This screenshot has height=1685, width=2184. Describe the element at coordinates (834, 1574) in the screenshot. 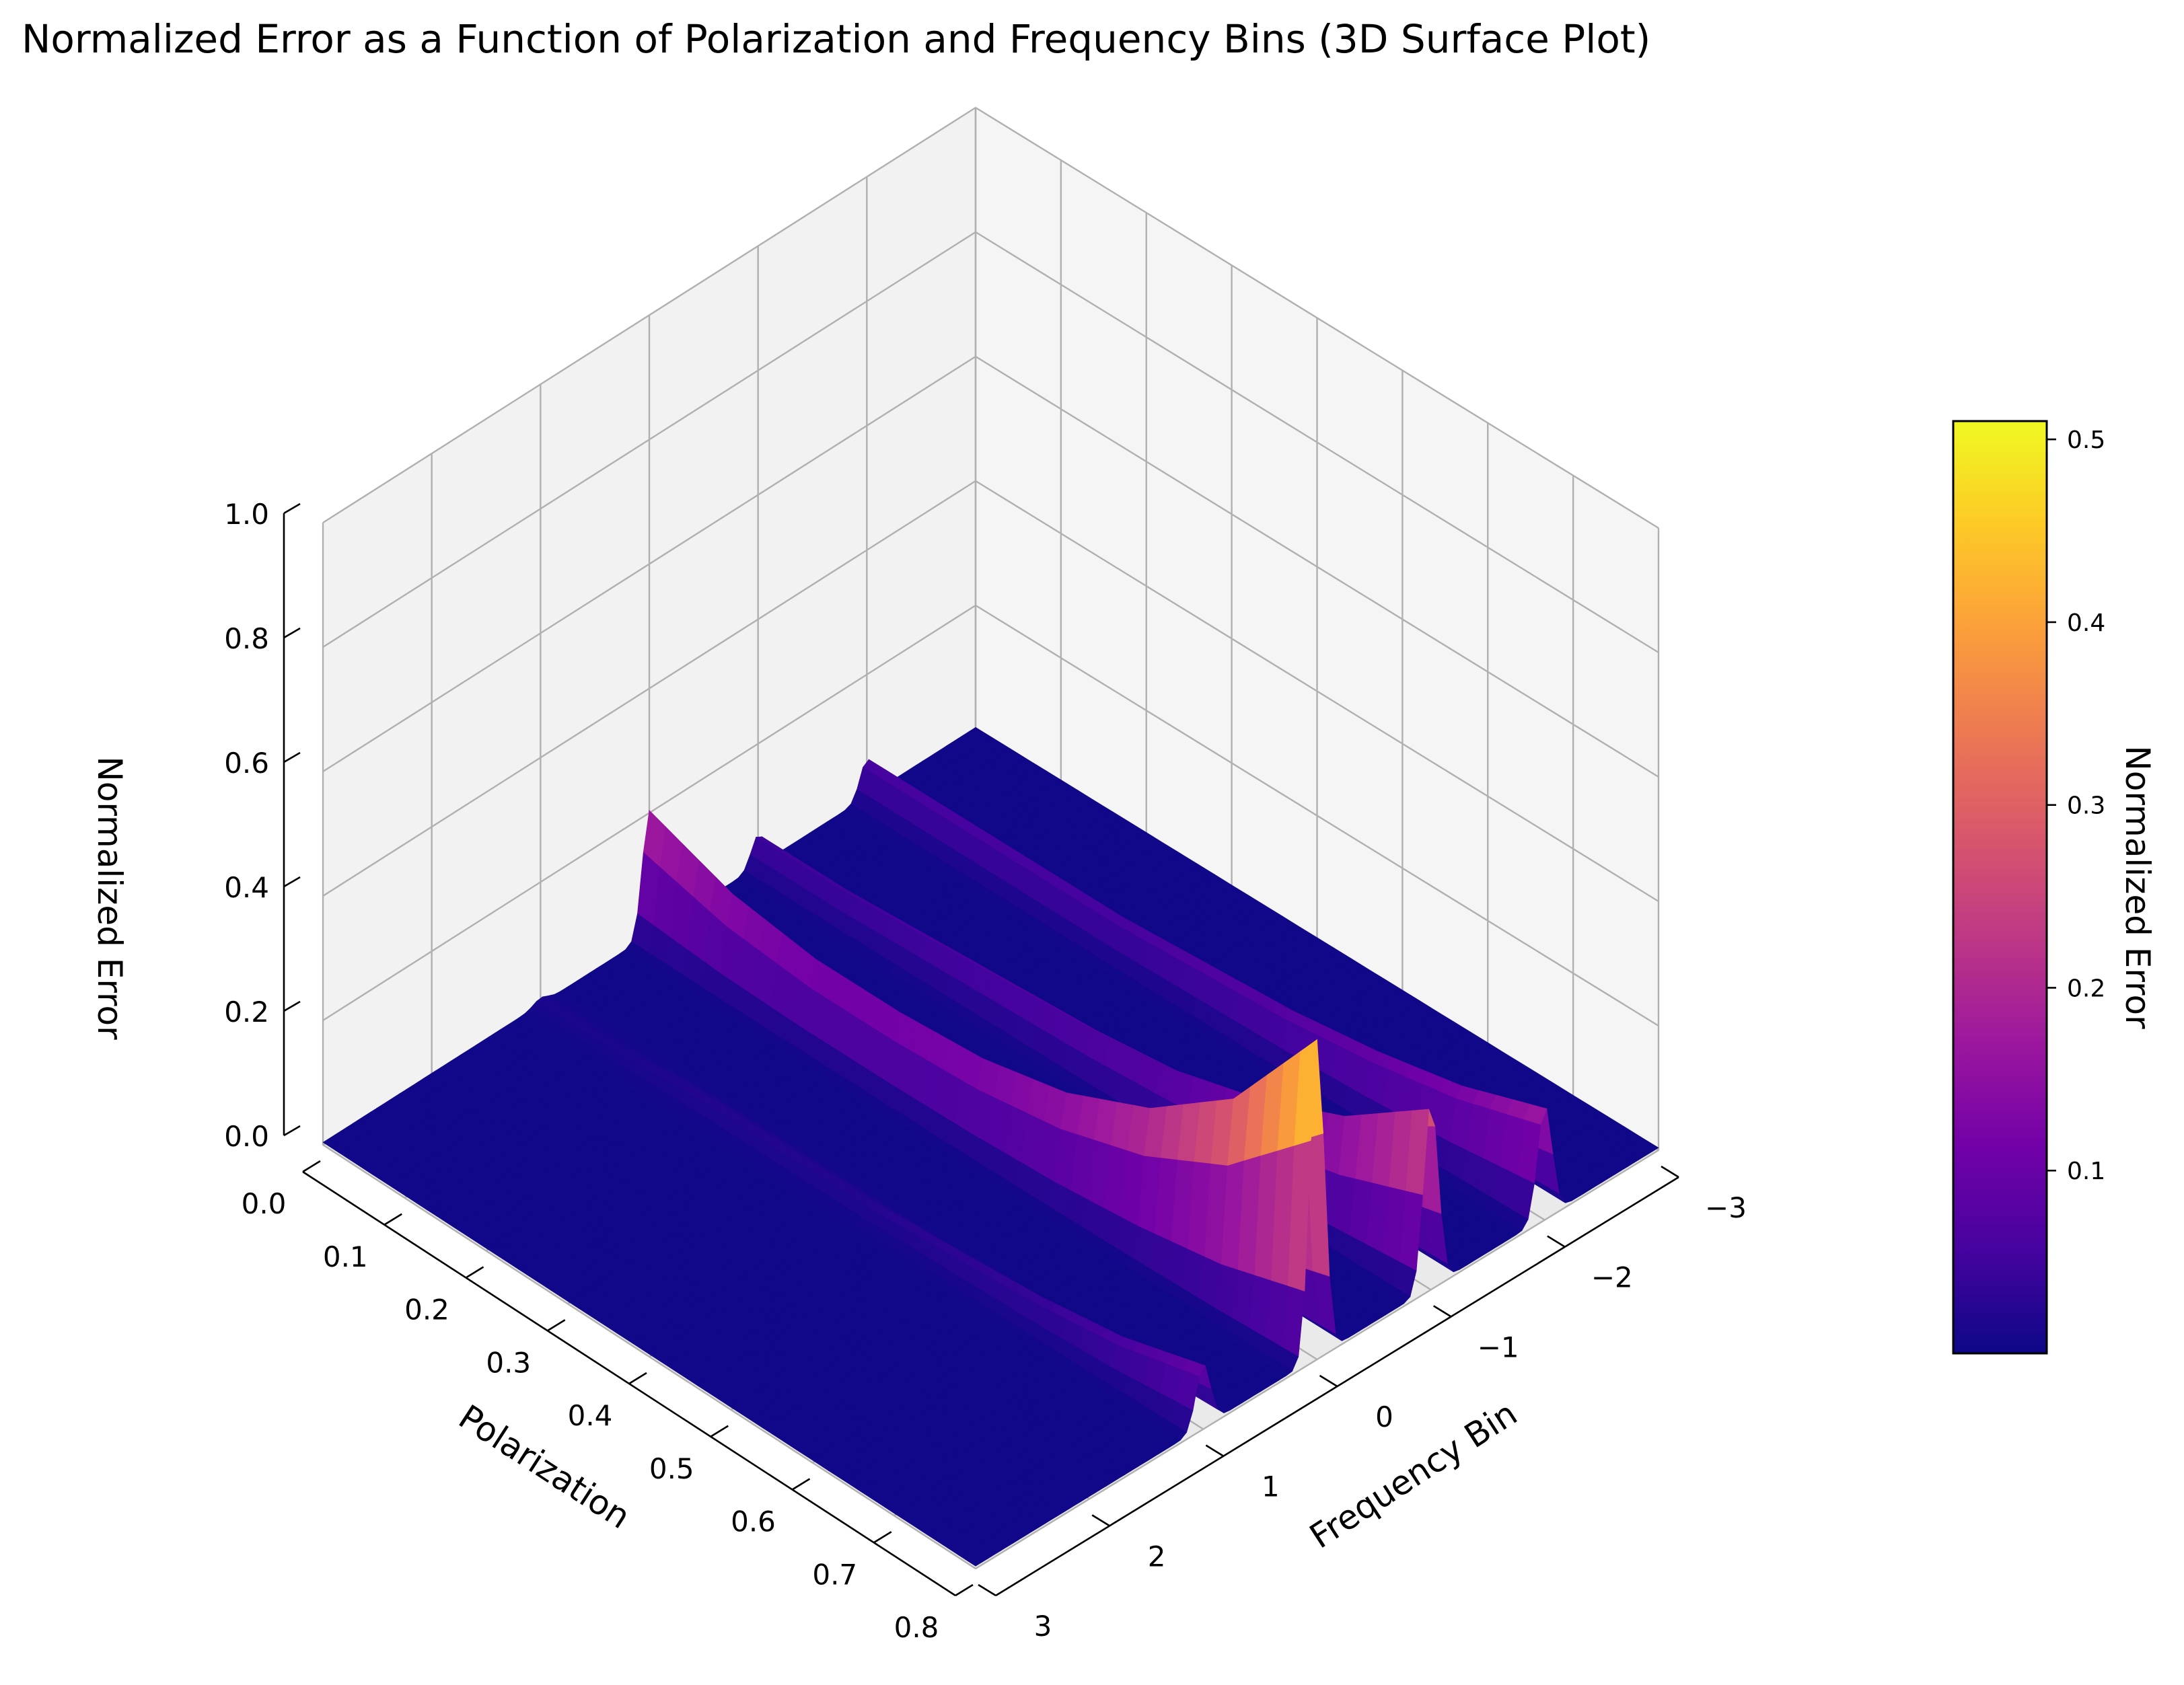

I see `x-tick-label: 0.7` at that location.